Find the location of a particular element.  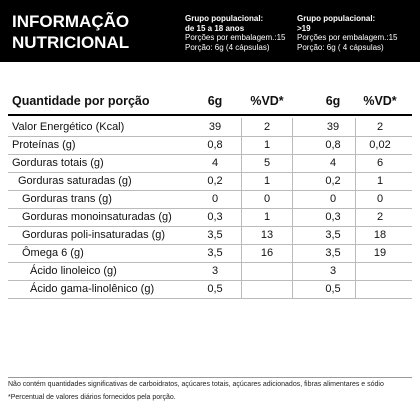

cell-value: 19 is located at coordinates (380, 253).